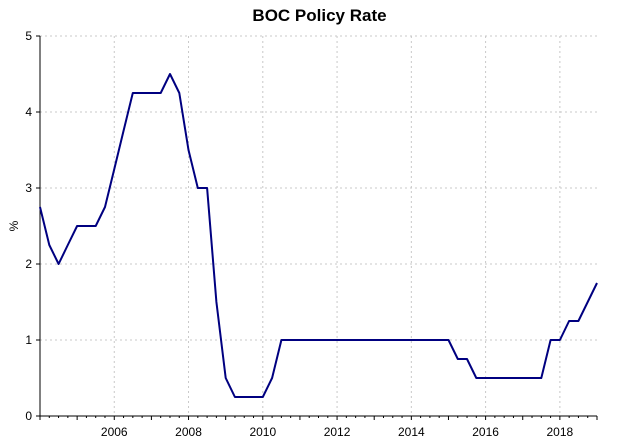 This screenshot has height=445, width=639. Describe the element at coordinates (28, 36) in the screenshot. I see `y-tick-label: 5` at that location.